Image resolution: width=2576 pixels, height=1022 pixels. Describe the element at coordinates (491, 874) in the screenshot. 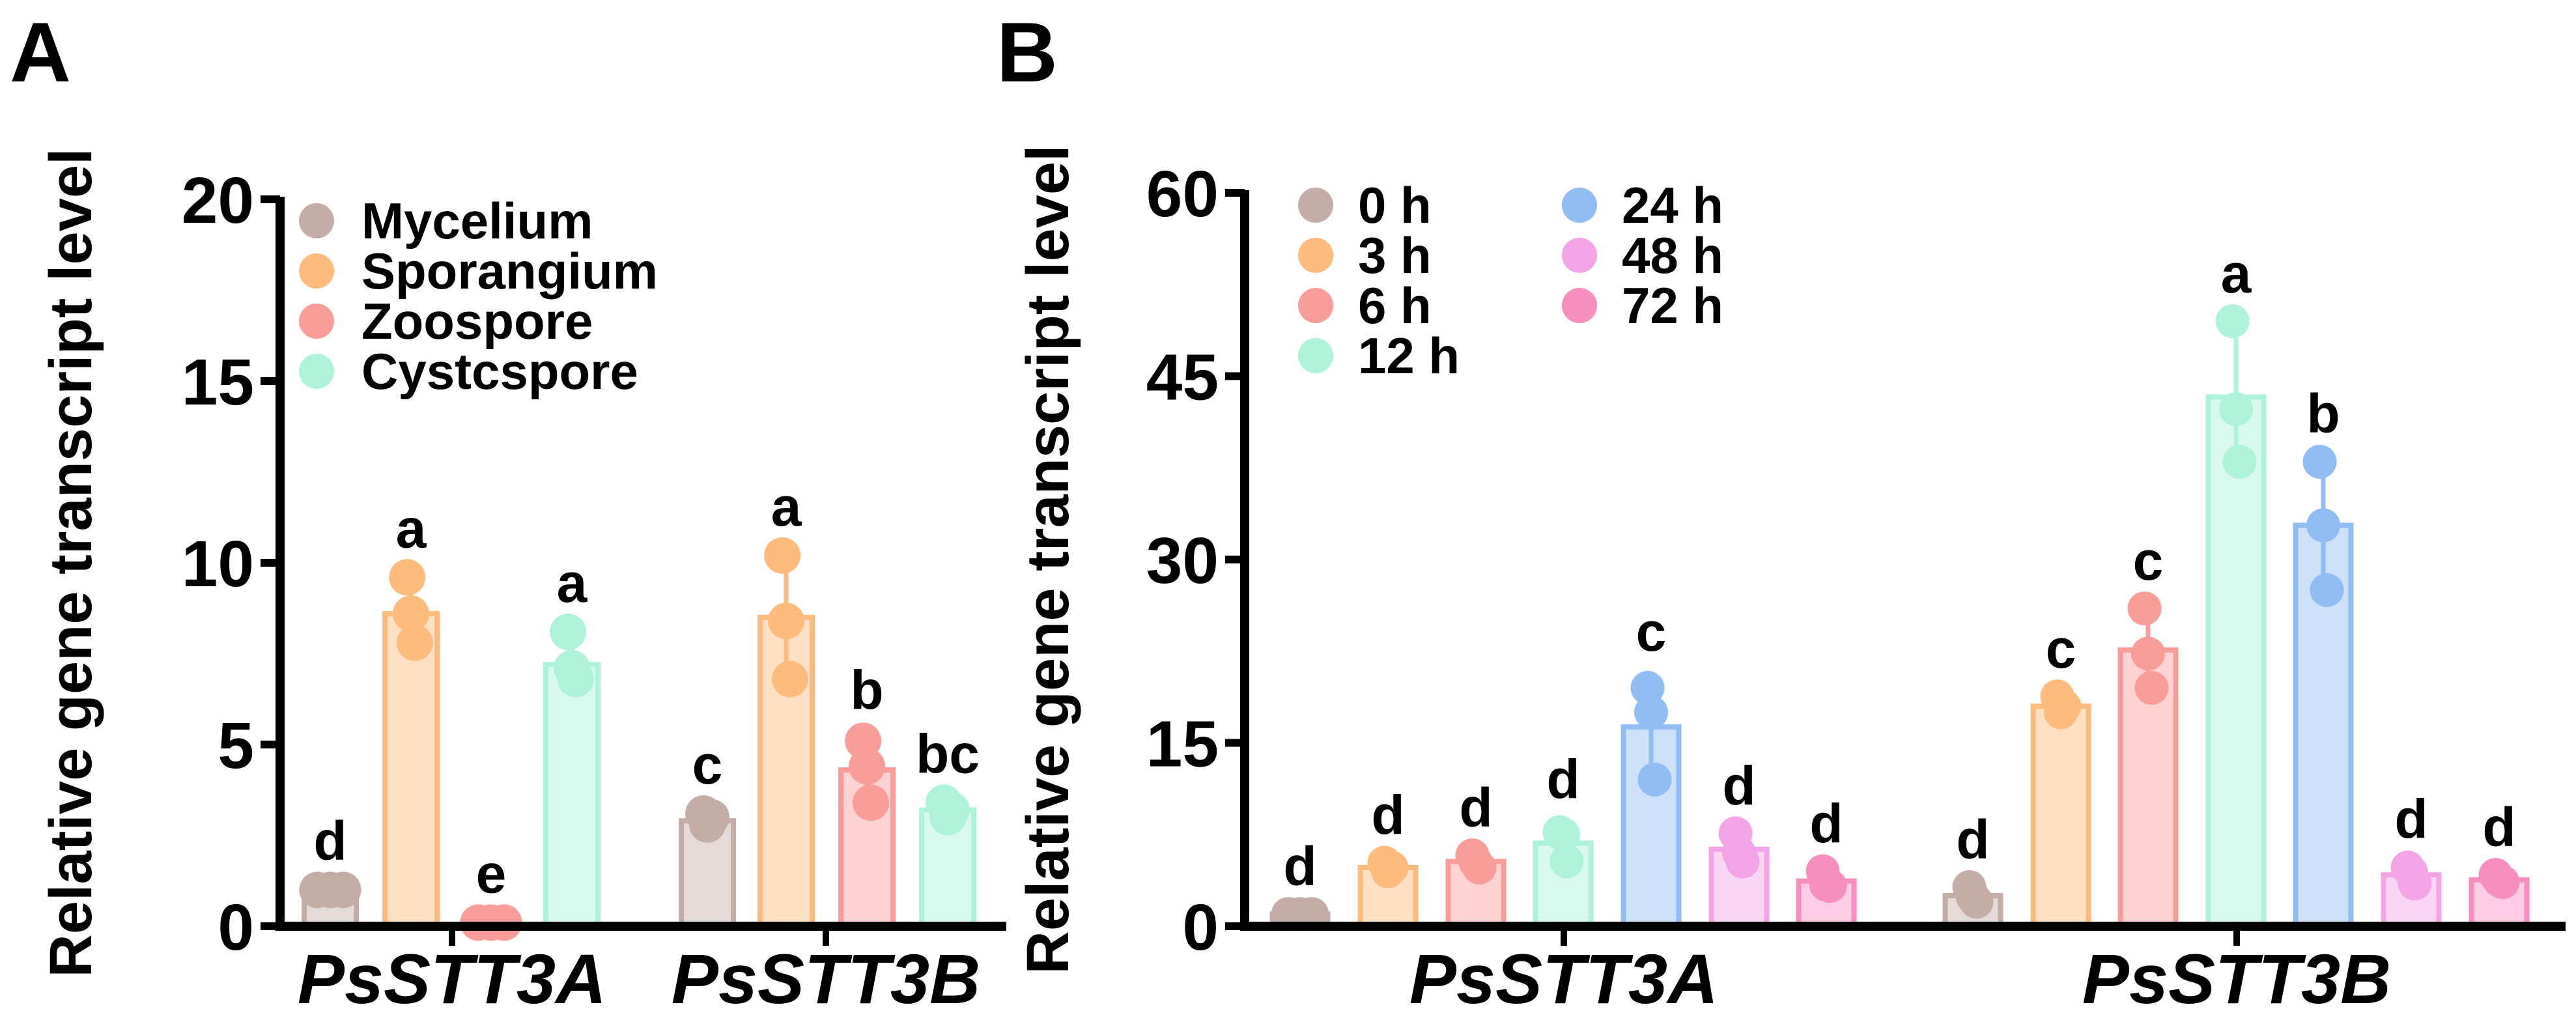

I see `significance-letter: e` at that location.